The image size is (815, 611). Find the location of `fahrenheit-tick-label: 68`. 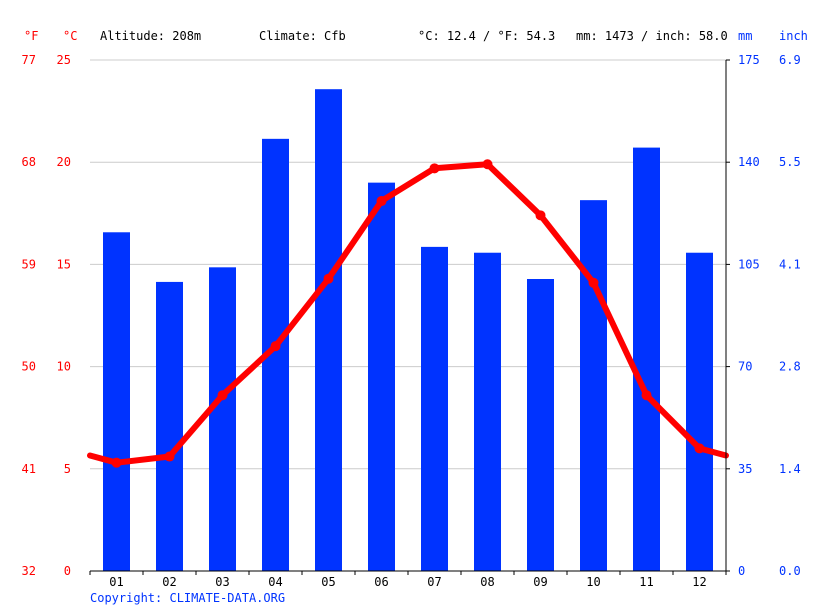

fahrenheit-tick-label: 68 is located at coordinates (29, 162).